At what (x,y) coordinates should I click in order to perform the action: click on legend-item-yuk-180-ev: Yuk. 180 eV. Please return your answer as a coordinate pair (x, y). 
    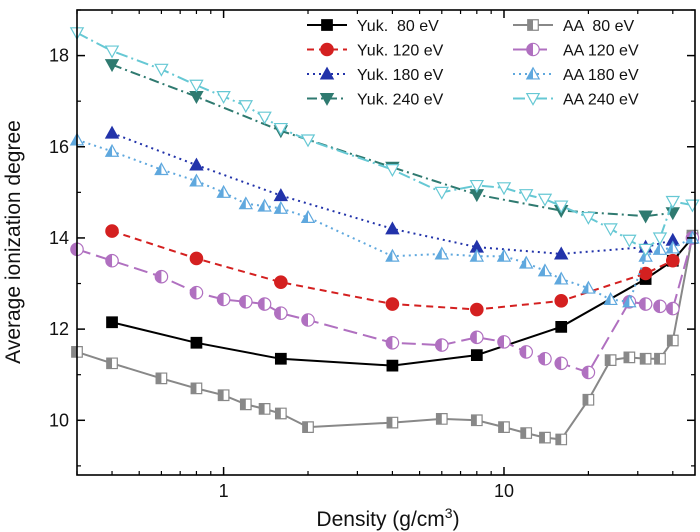
    Looking at the image, I should click on (375, 75).